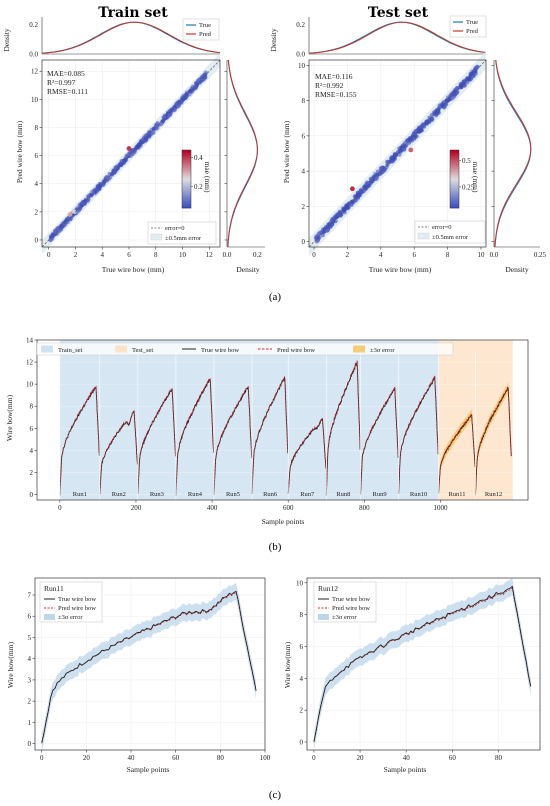 This screenshot has width=550, height=806. Describe the element at coordinates (10, 664) in the screenshot. I see `run11-y-axis-label: Wire bow(mm)` at that location.